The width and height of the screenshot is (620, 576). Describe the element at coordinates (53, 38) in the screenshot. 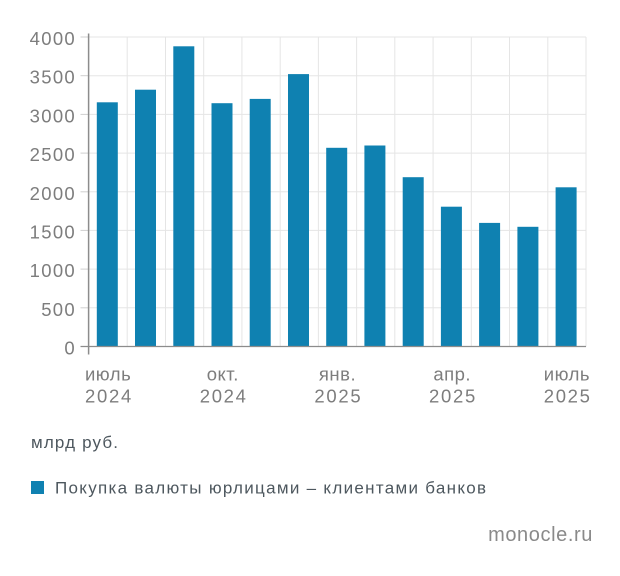

I see `svg-text: 4000` at that location.